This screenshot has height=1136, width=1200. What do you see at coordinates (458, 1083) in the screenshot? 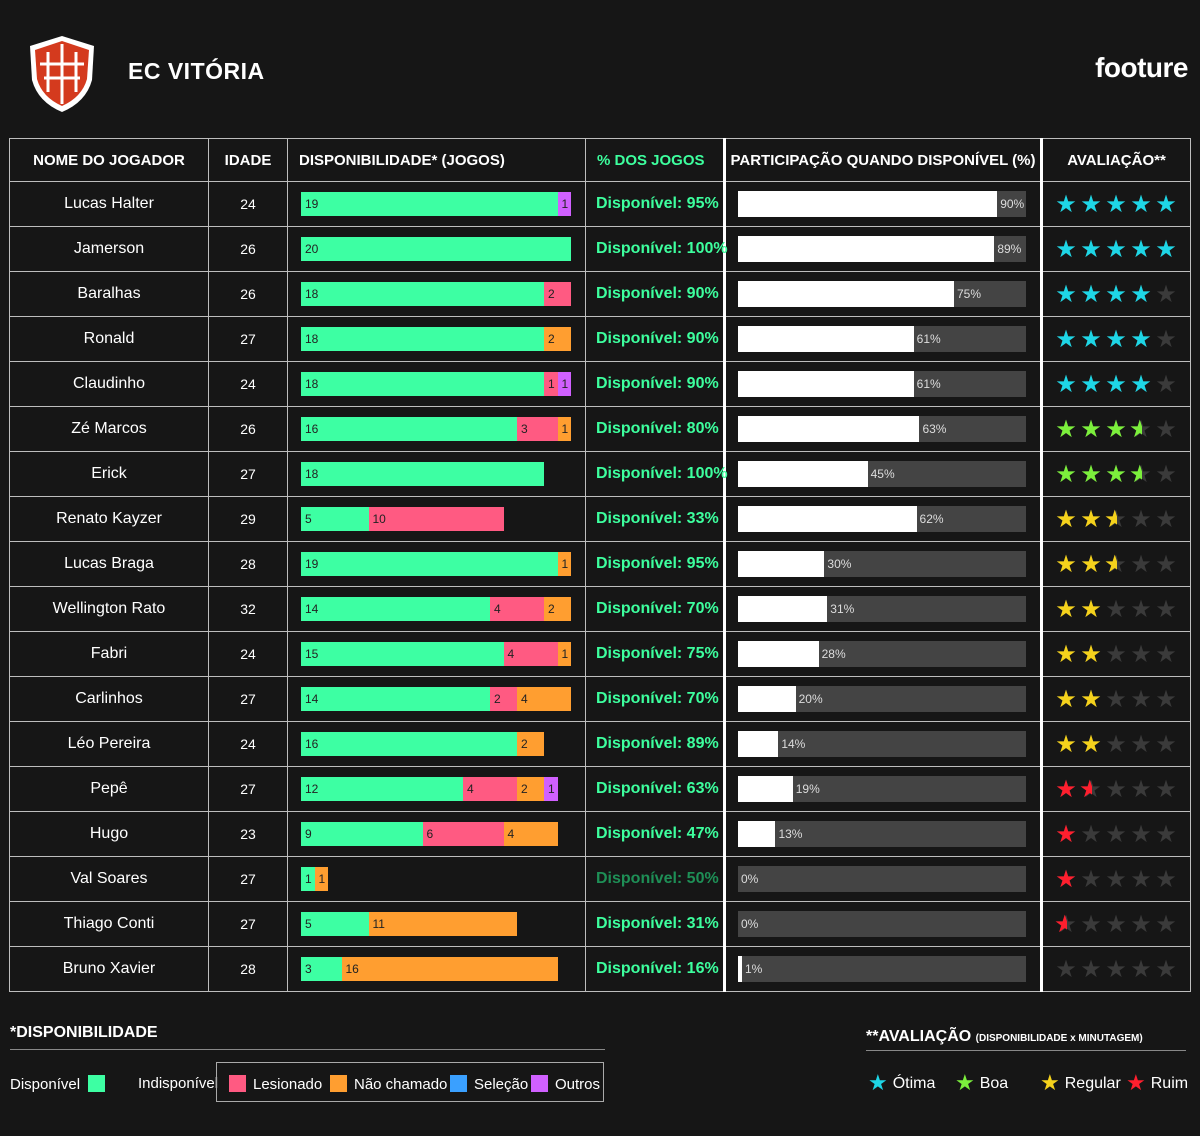
I see `legend-national-team-swatch` at bounding box center [458, 1083].